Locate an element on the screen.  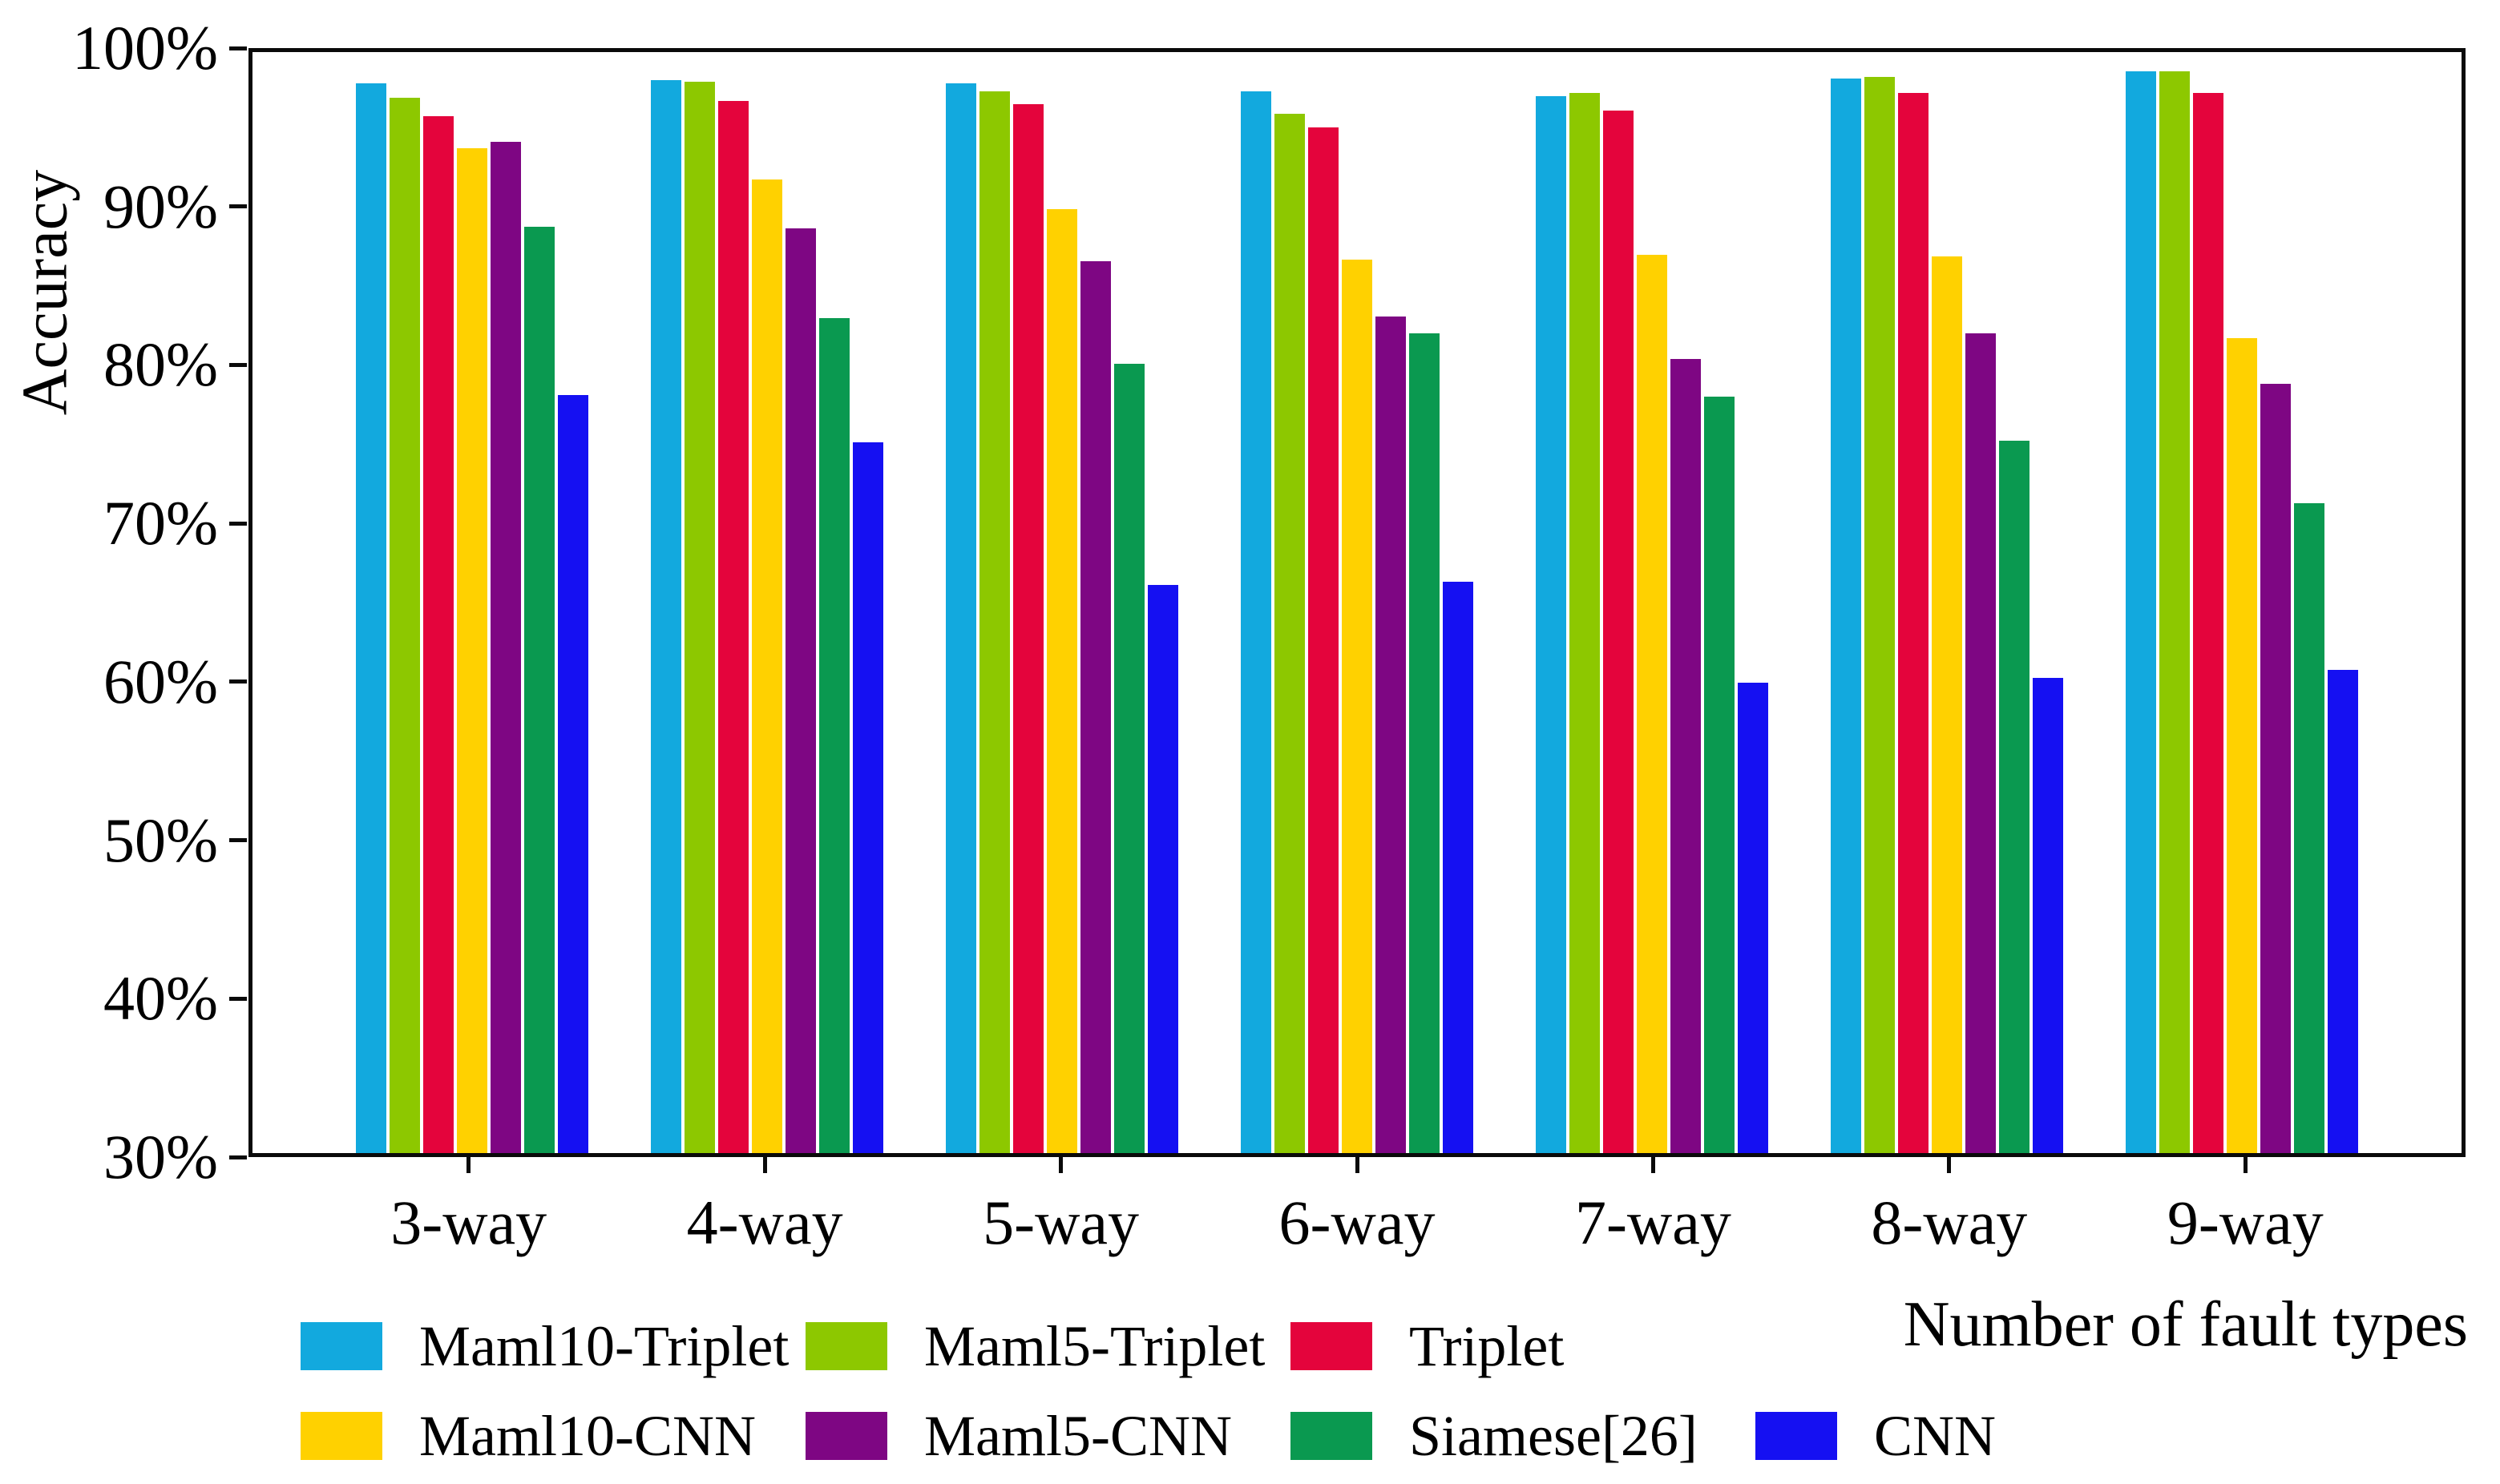
bar-Maml5-Triplet-8-way is located at coordinates (1879, 615).